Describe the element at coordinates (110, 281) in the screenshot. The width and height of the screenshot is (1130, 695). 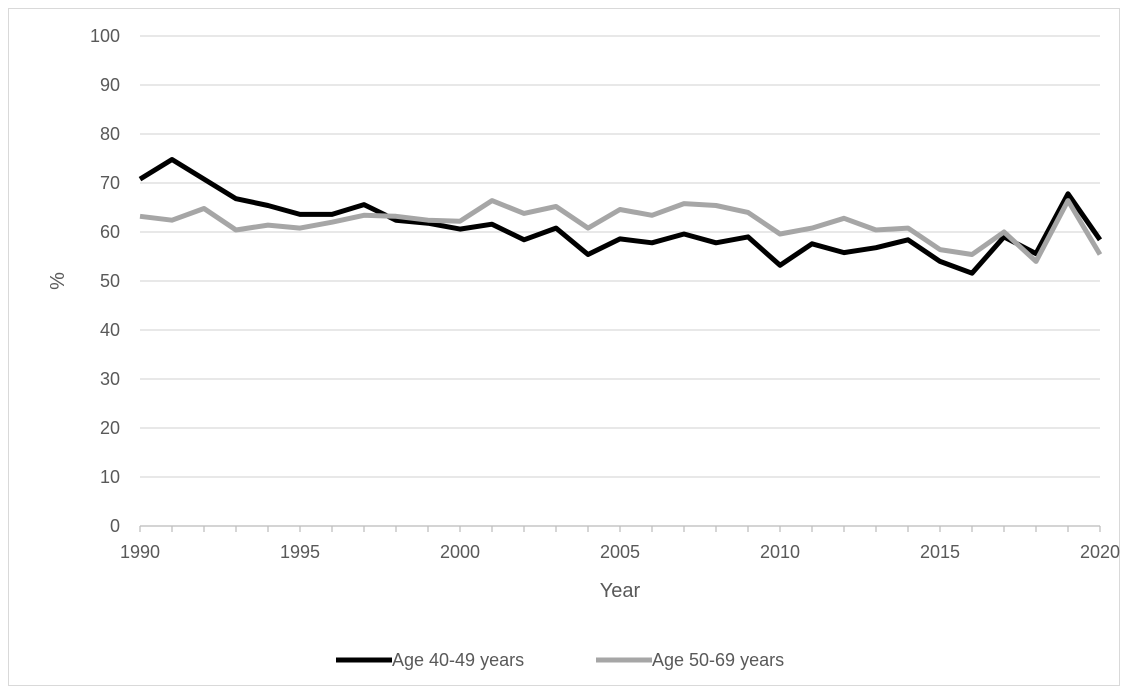
I see `y-tick-label: 50` at that location.